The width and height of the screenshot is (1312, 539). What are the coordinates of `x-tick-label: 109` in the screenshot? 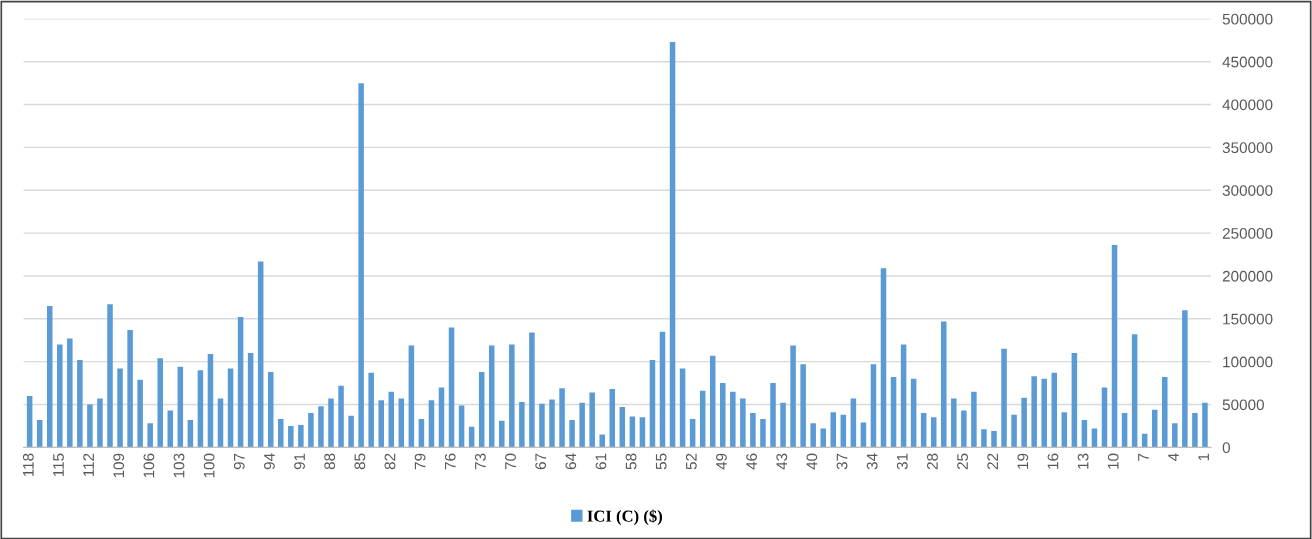 It's located at (119, 465).